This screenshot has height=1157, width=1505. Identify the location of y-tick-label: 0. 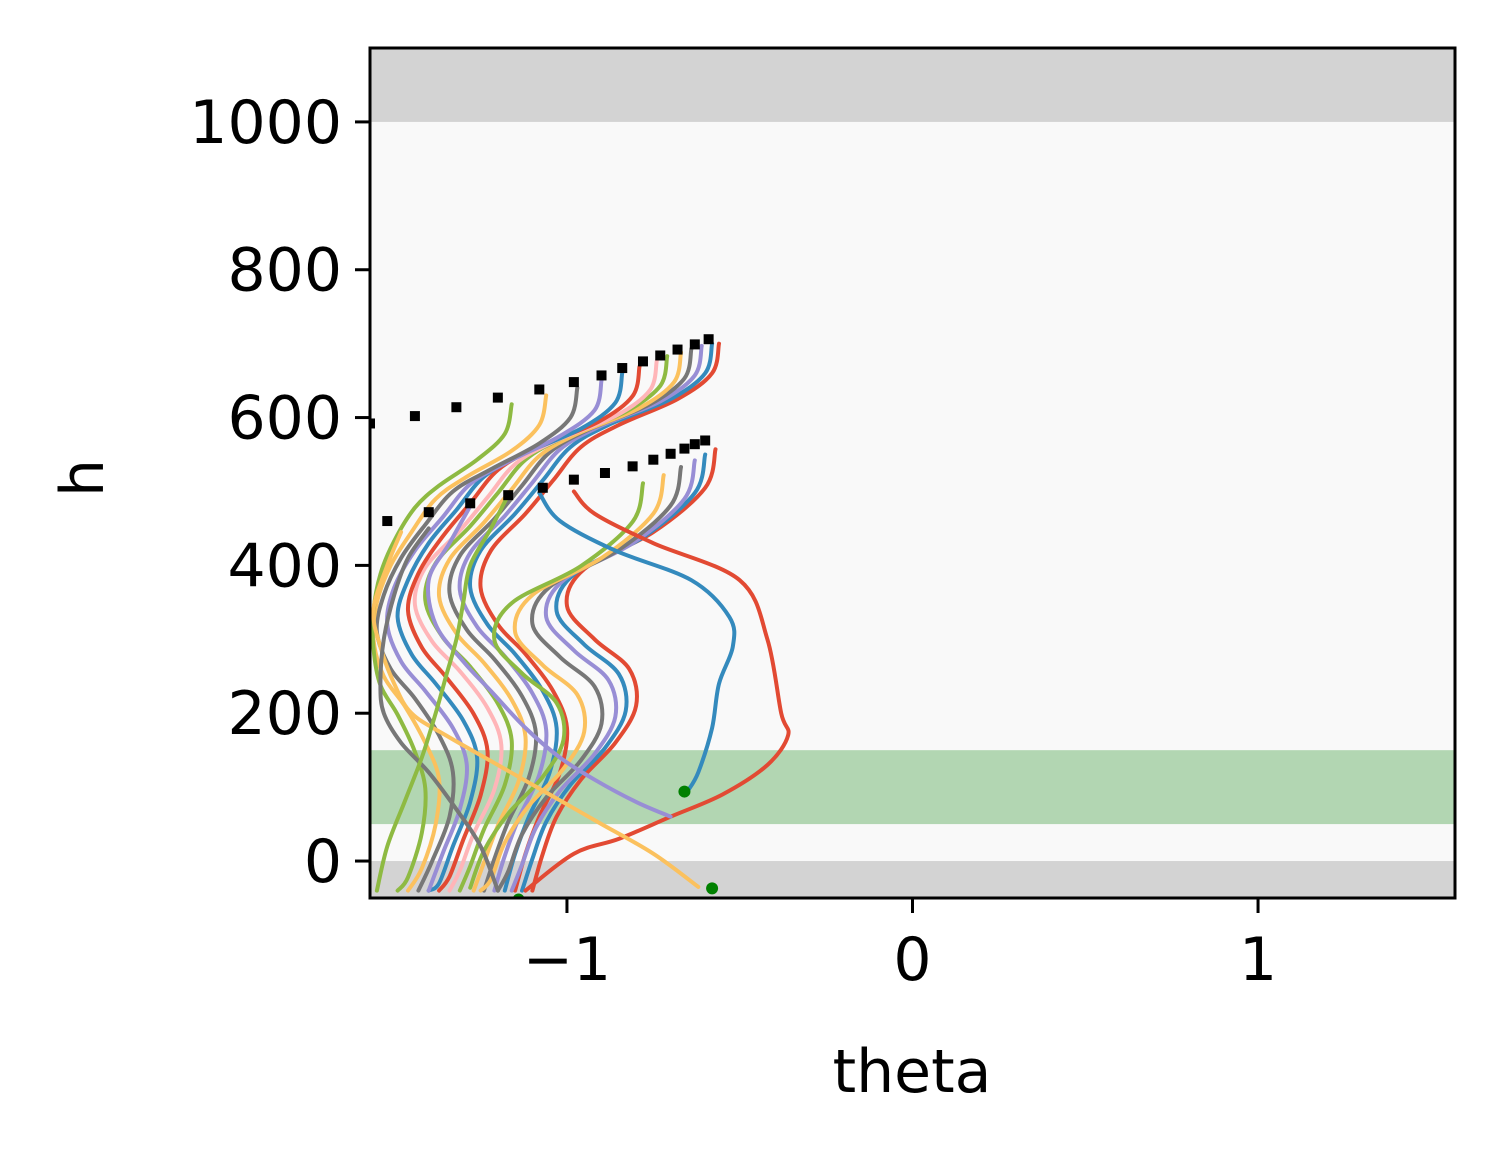
(323, 862).